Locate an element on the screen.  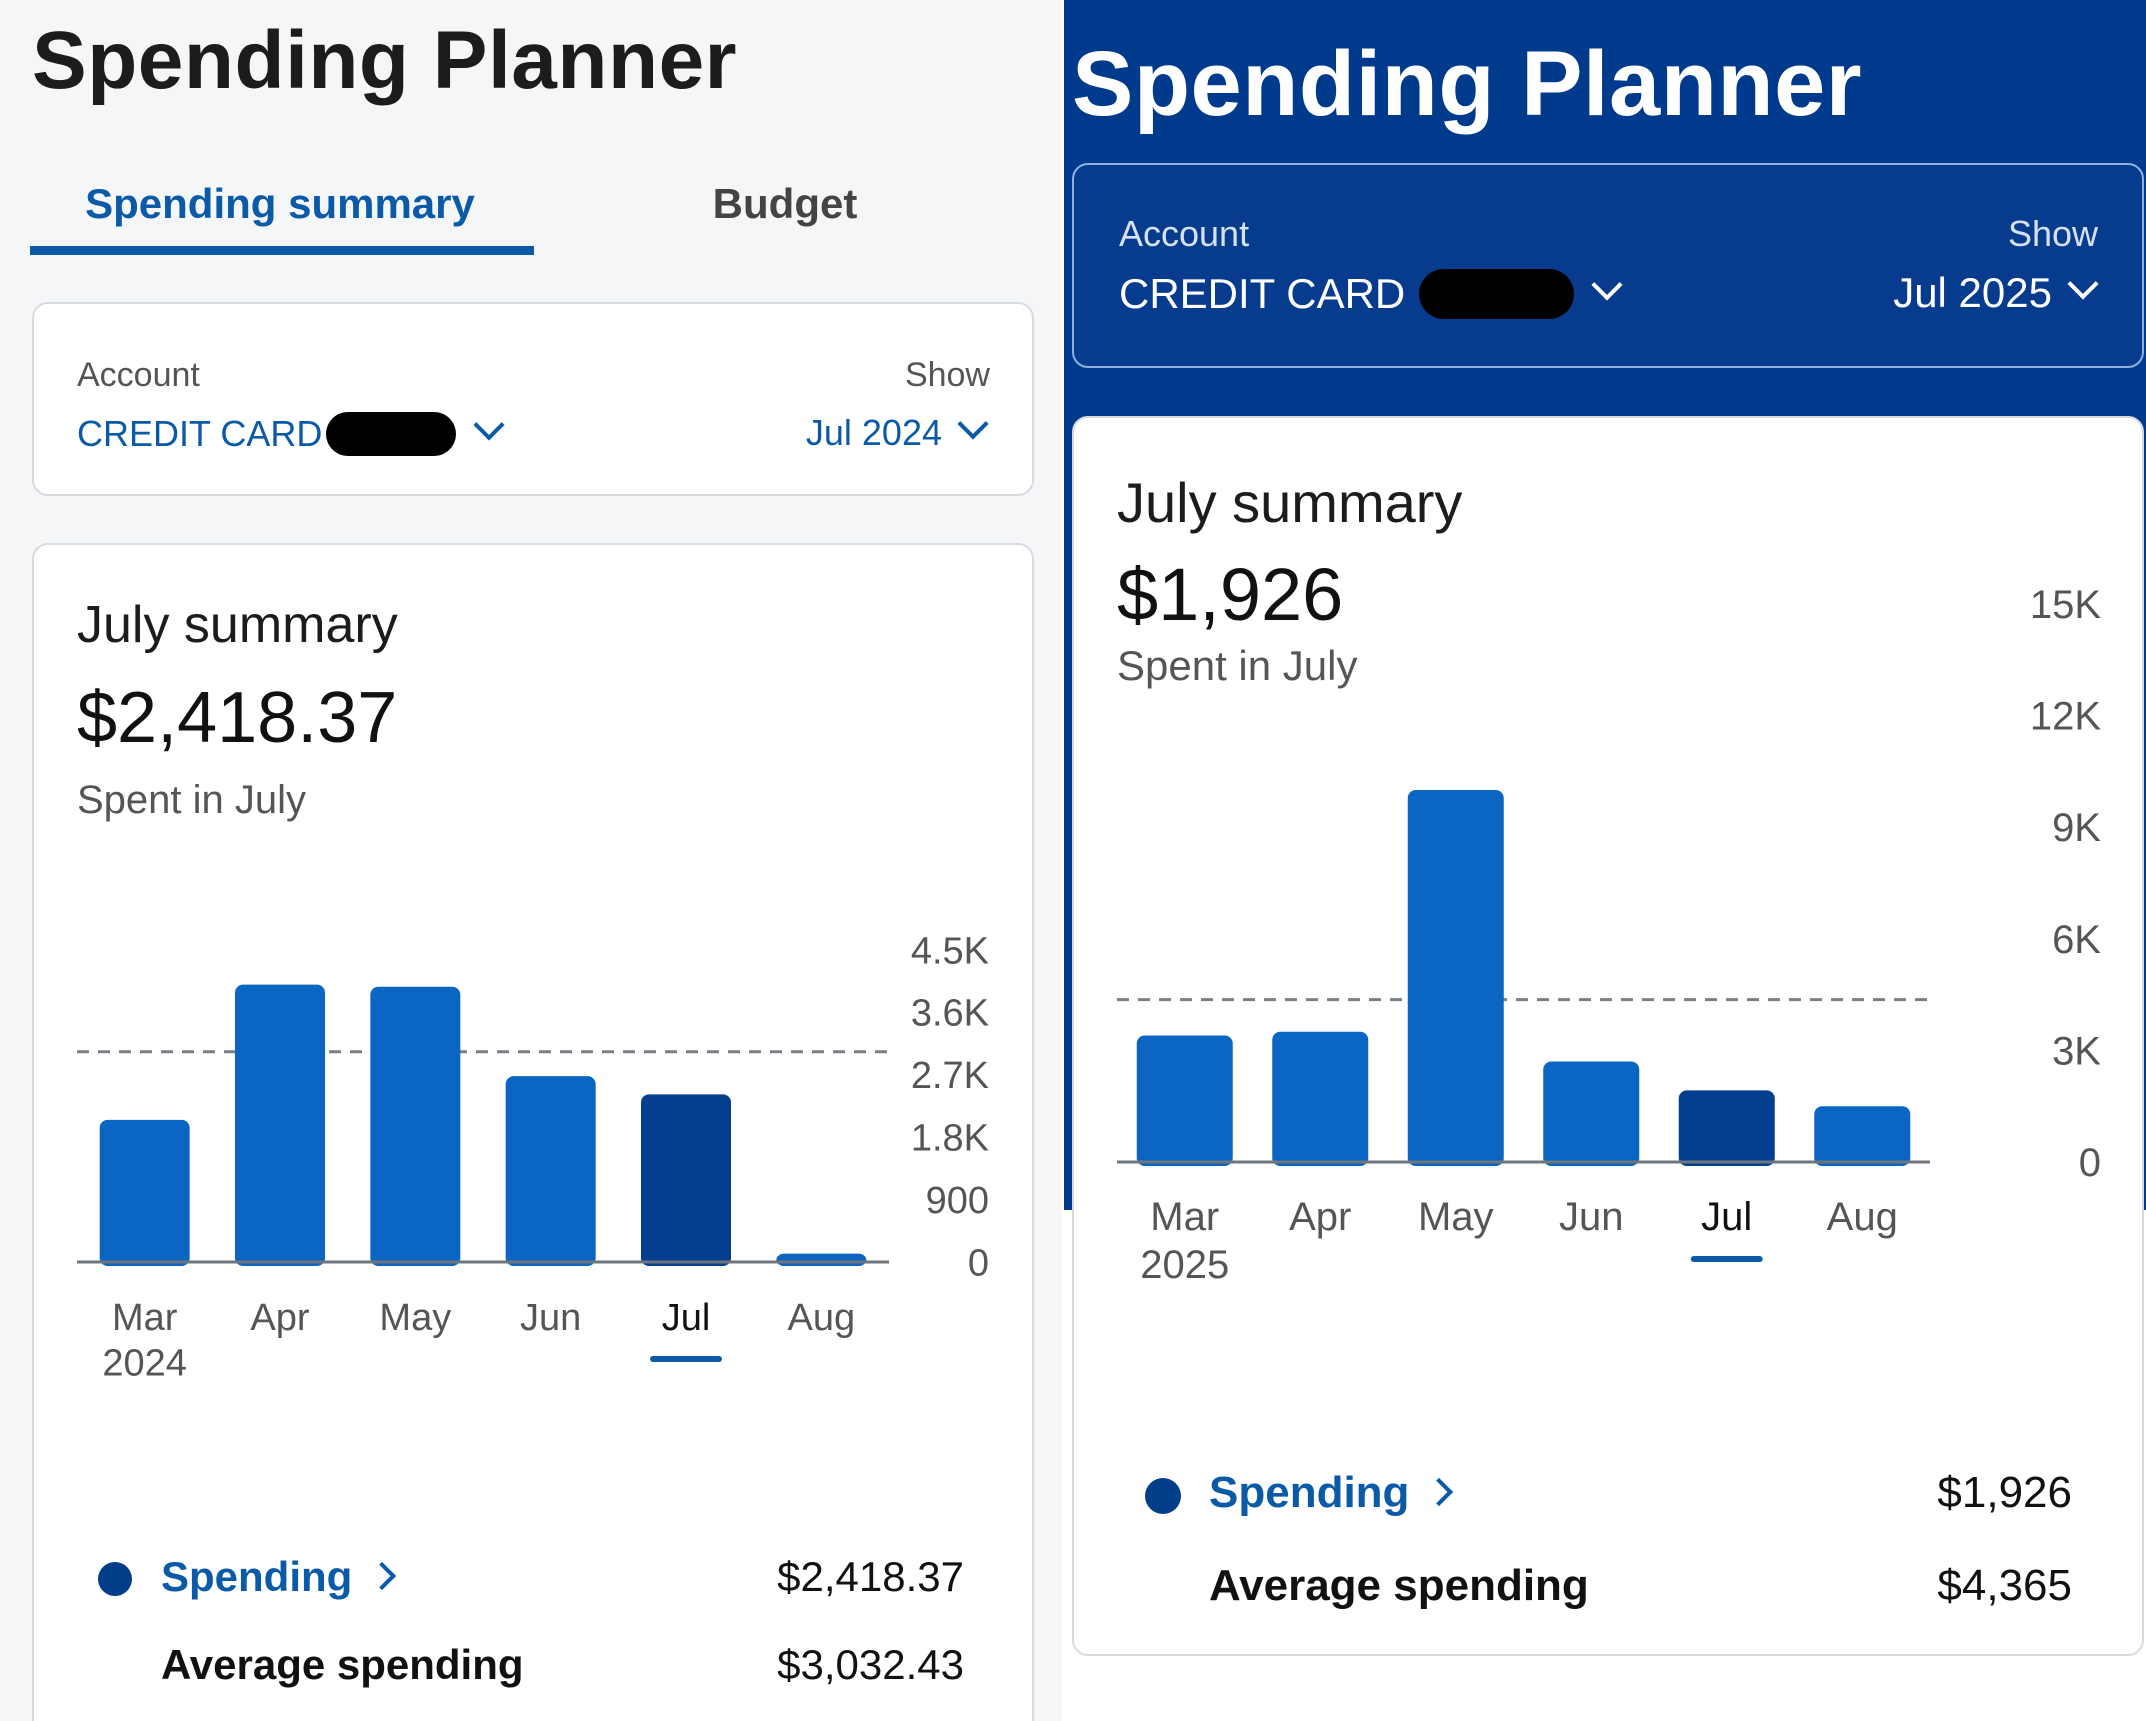
y-tick-label: 12K is located at coordinates (2065, 717).